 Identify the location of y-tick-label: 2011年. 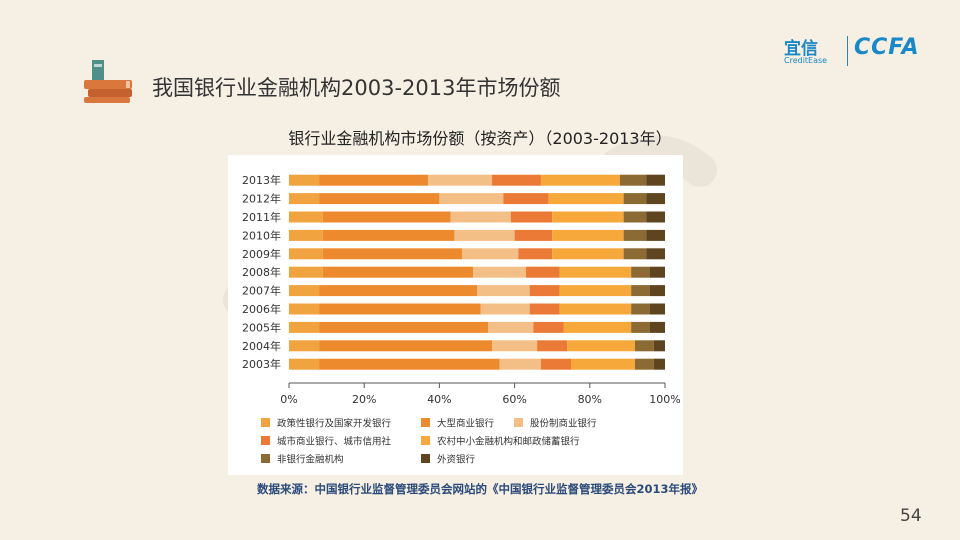
(261, 217).